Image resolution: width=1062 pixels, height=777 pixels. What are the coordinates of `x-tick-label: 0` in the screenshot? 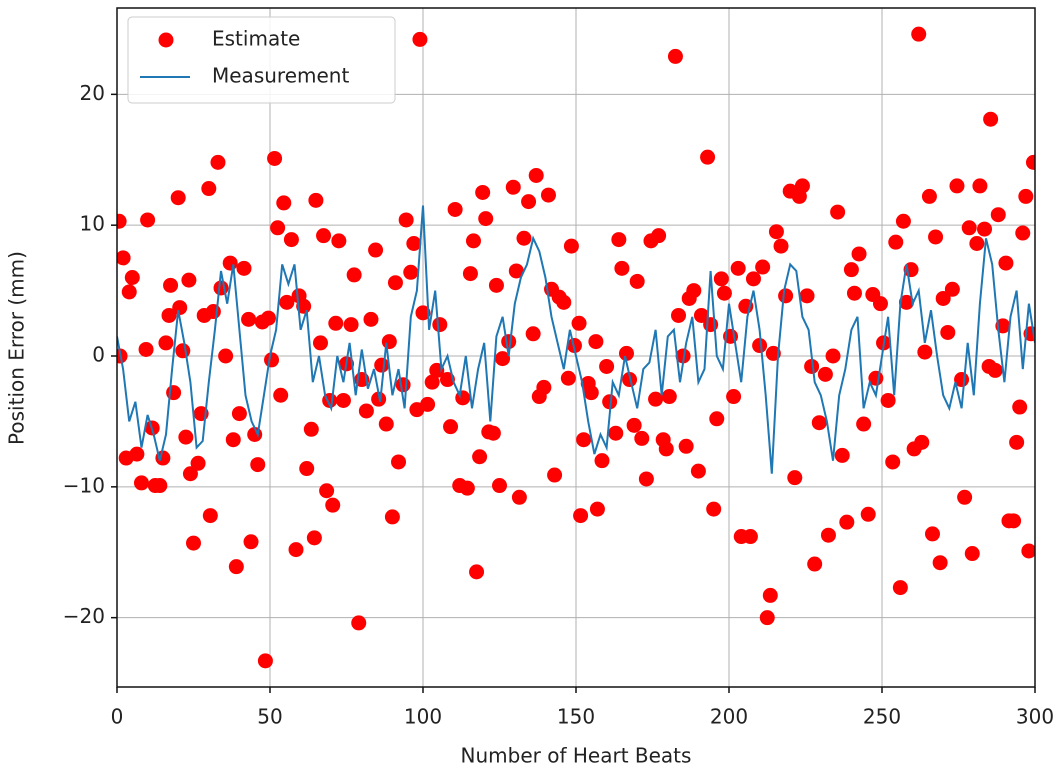 It's located at (117, 717).